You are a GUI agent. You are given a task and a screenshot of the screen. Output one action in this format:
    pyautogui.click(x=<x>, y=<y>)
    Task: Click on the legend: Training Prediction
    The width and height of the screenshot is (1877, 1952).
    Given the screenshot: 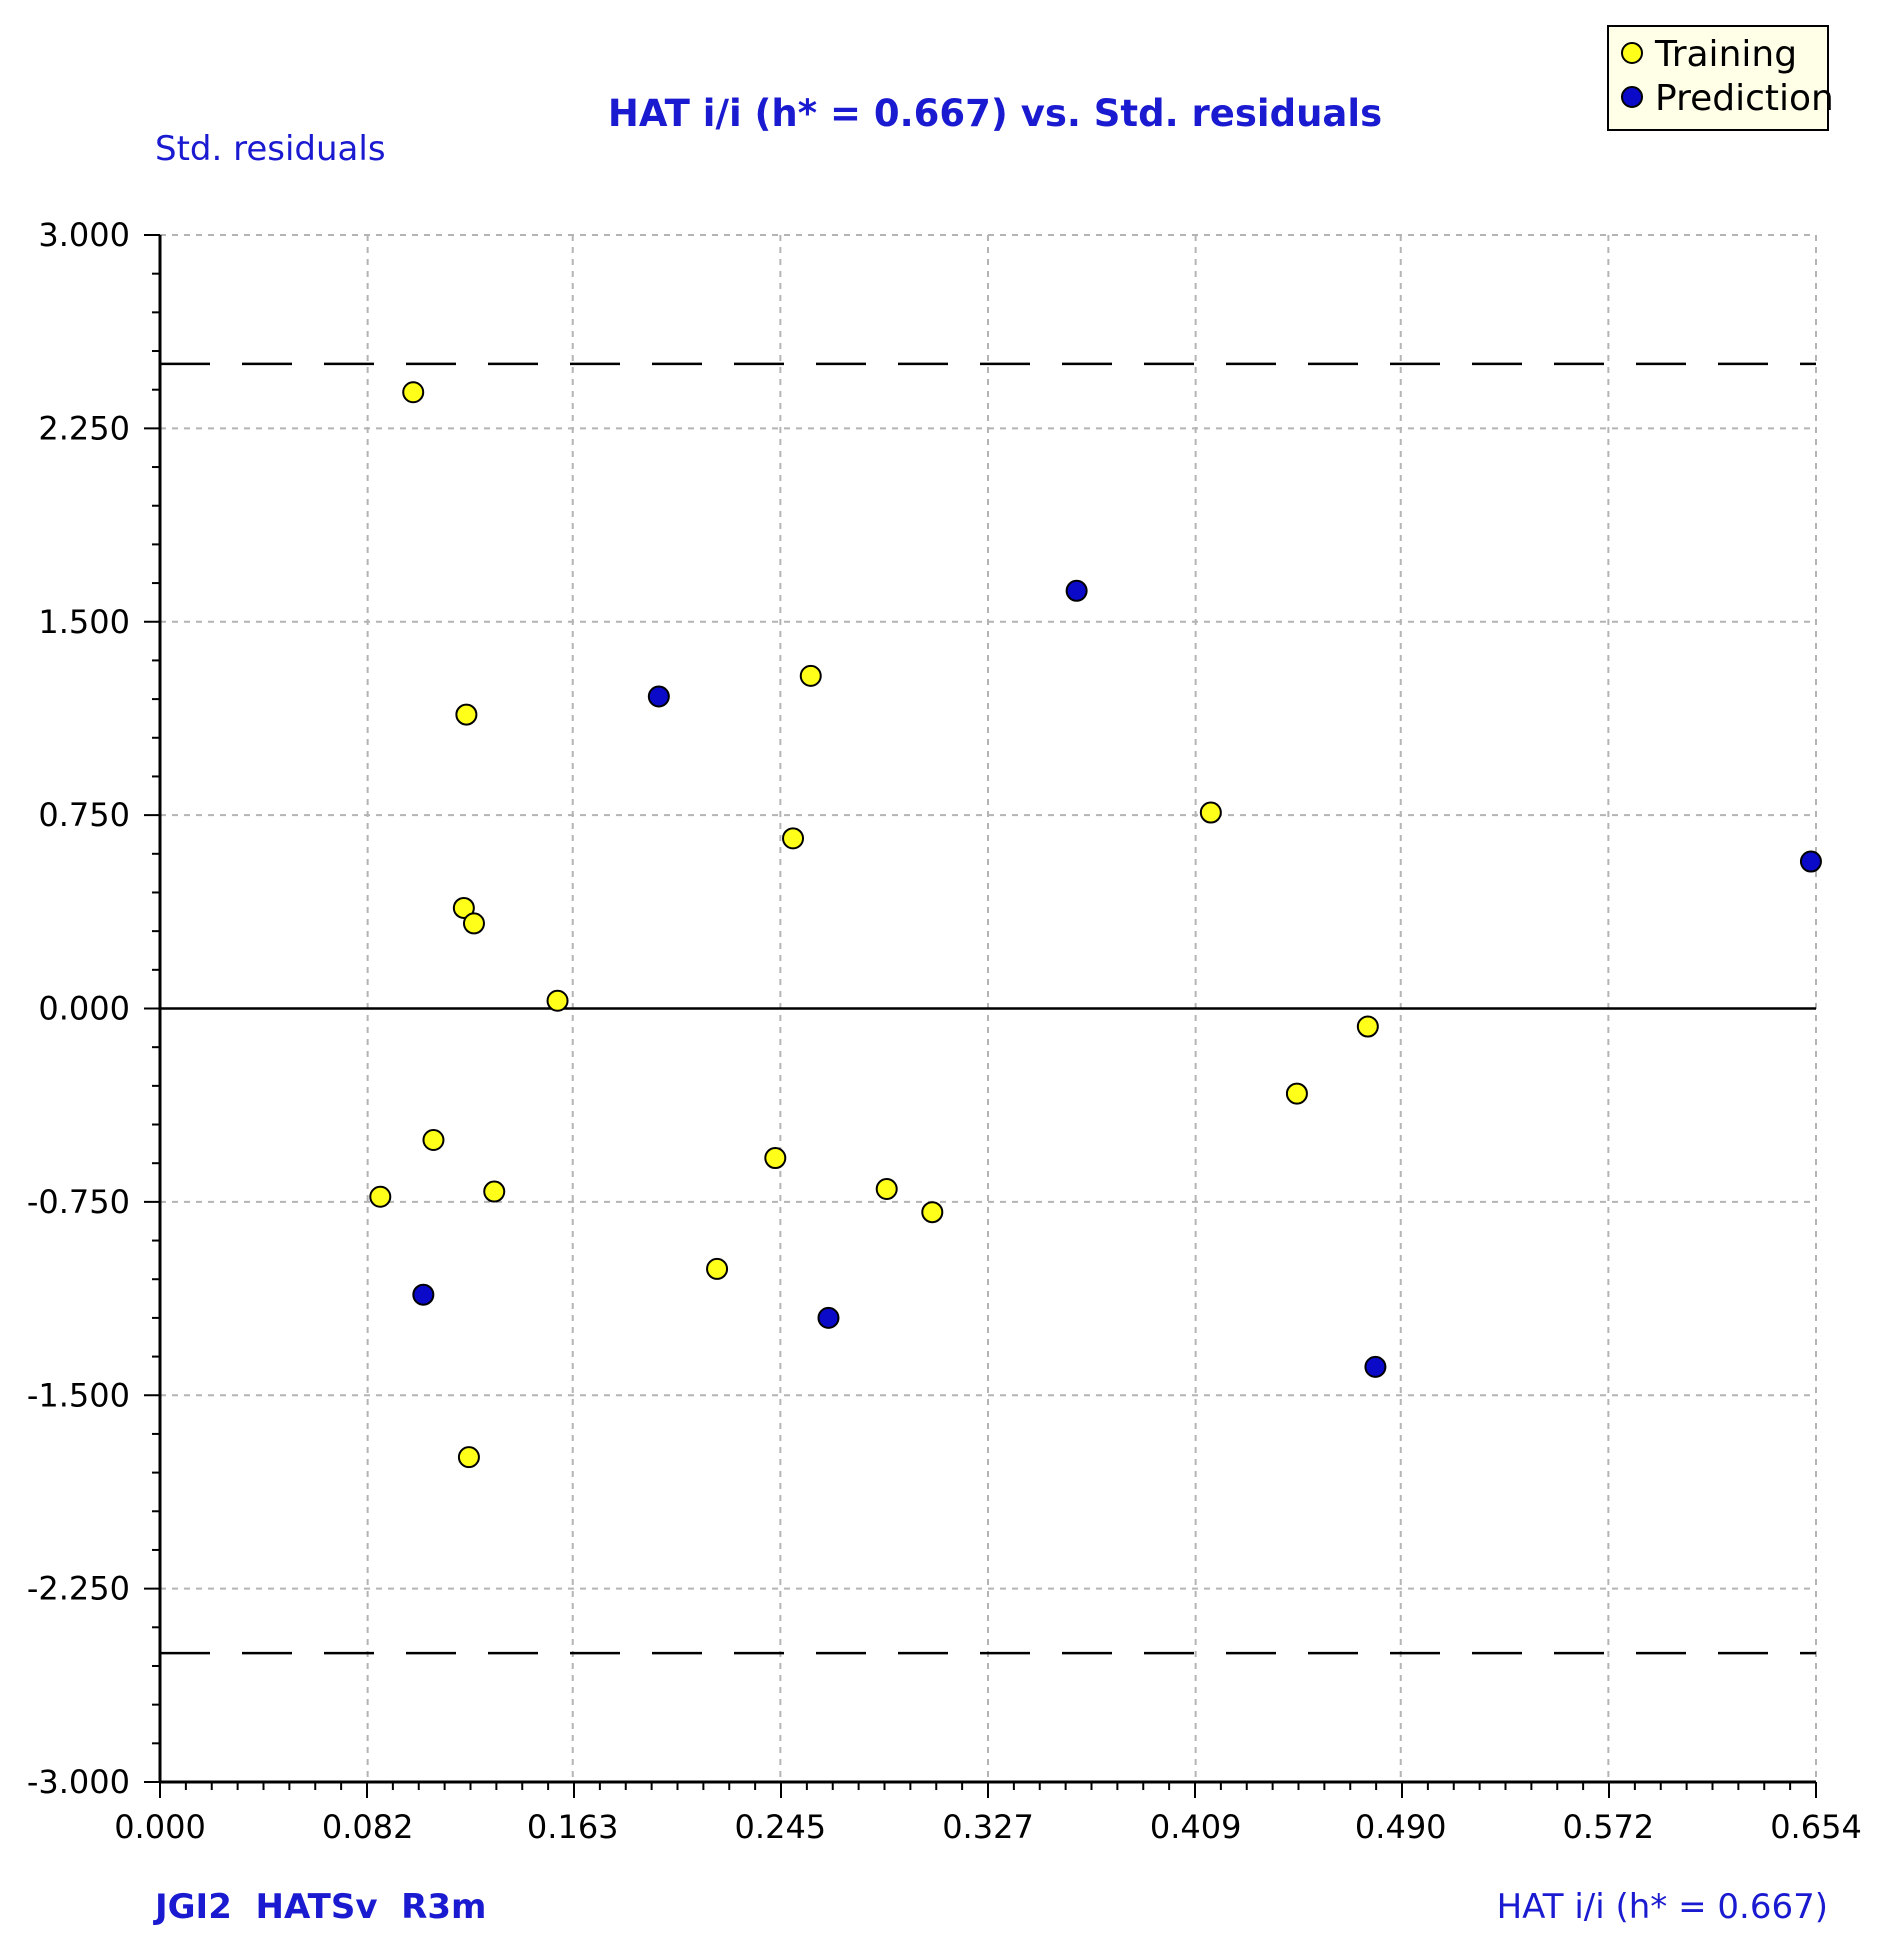 What is the action you would take?
    pyautogui.click(x=1720, y=78)
    